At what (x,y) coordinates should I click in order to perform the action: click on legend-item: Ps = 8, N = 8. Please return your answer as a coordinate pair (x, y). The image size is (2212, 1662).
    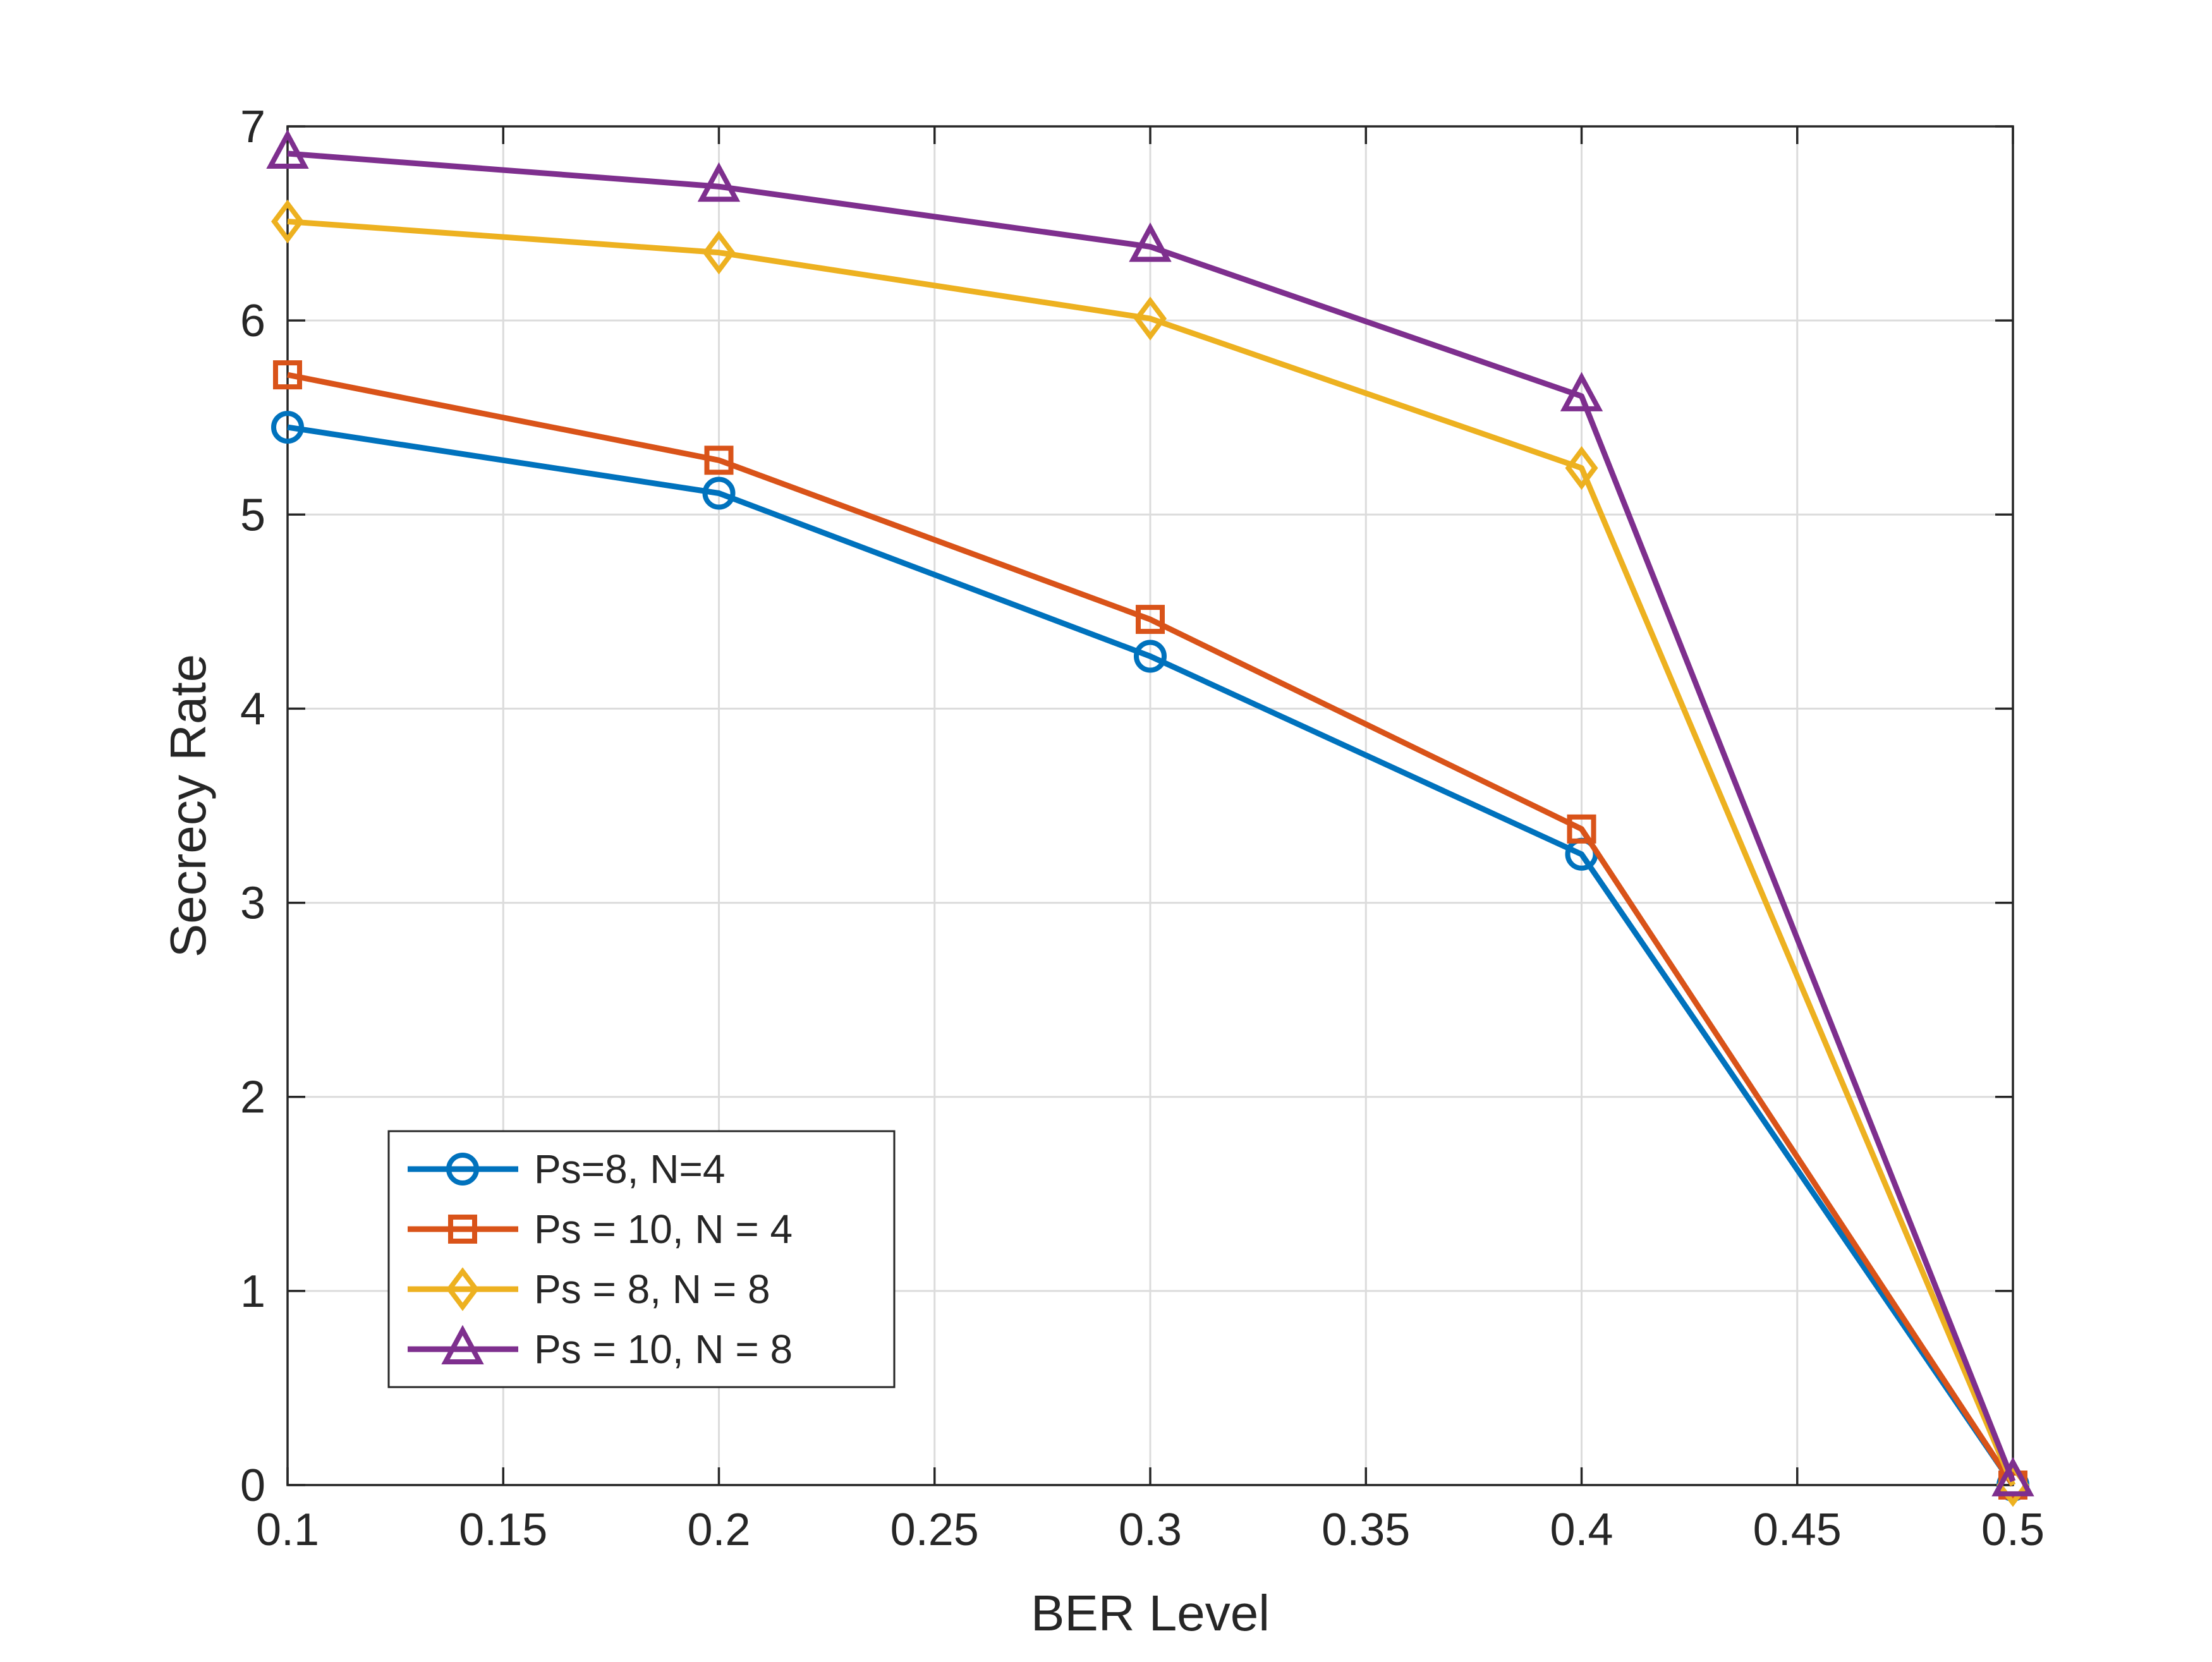
    Looking at the image, I should click on (589, 1289).